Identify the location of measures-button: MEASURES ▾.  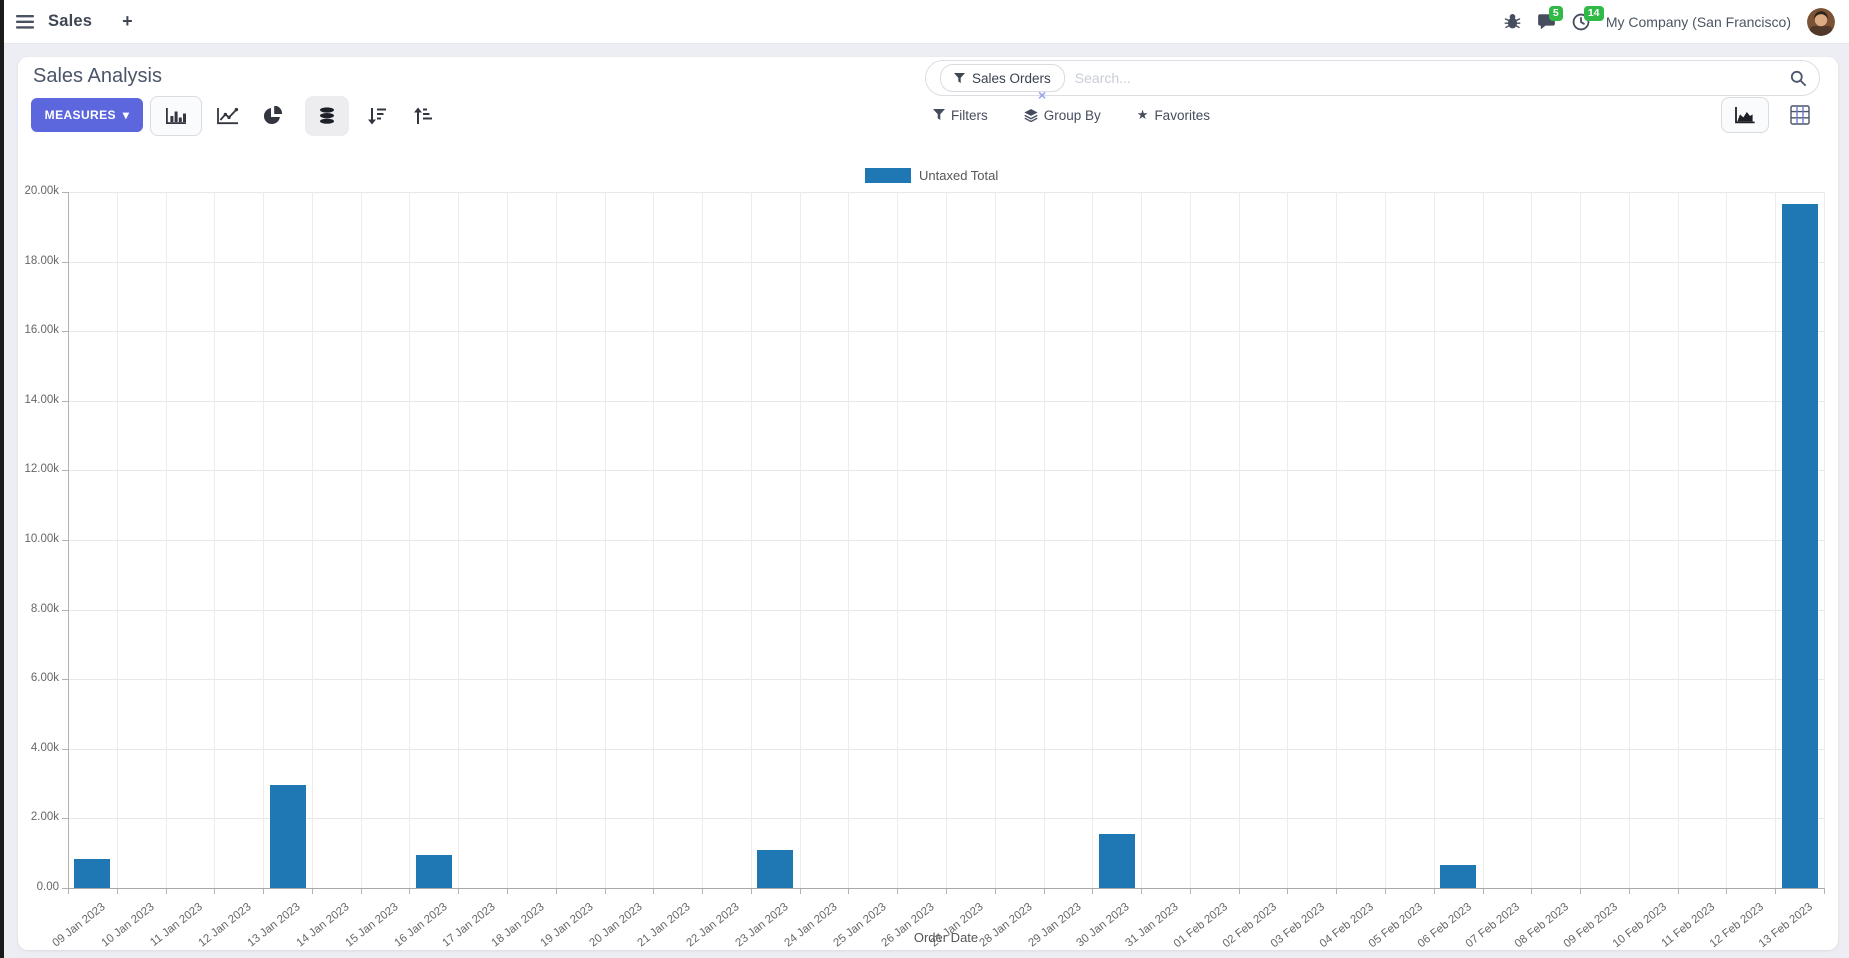
(87, 115).